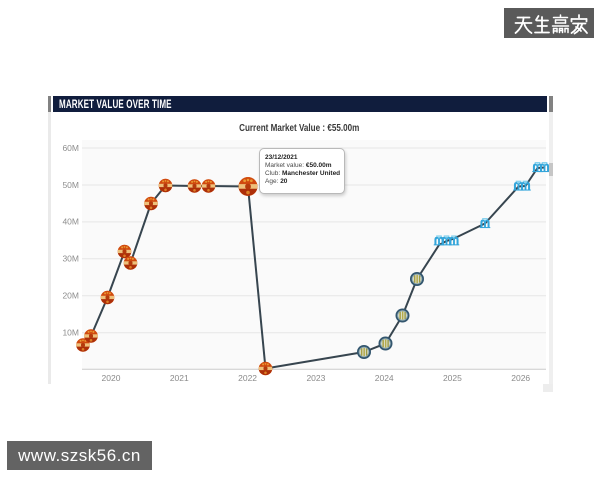  Describe the element at coordinates (247, 378) in the screenshot. I see `svg-text: 2022` at that location.